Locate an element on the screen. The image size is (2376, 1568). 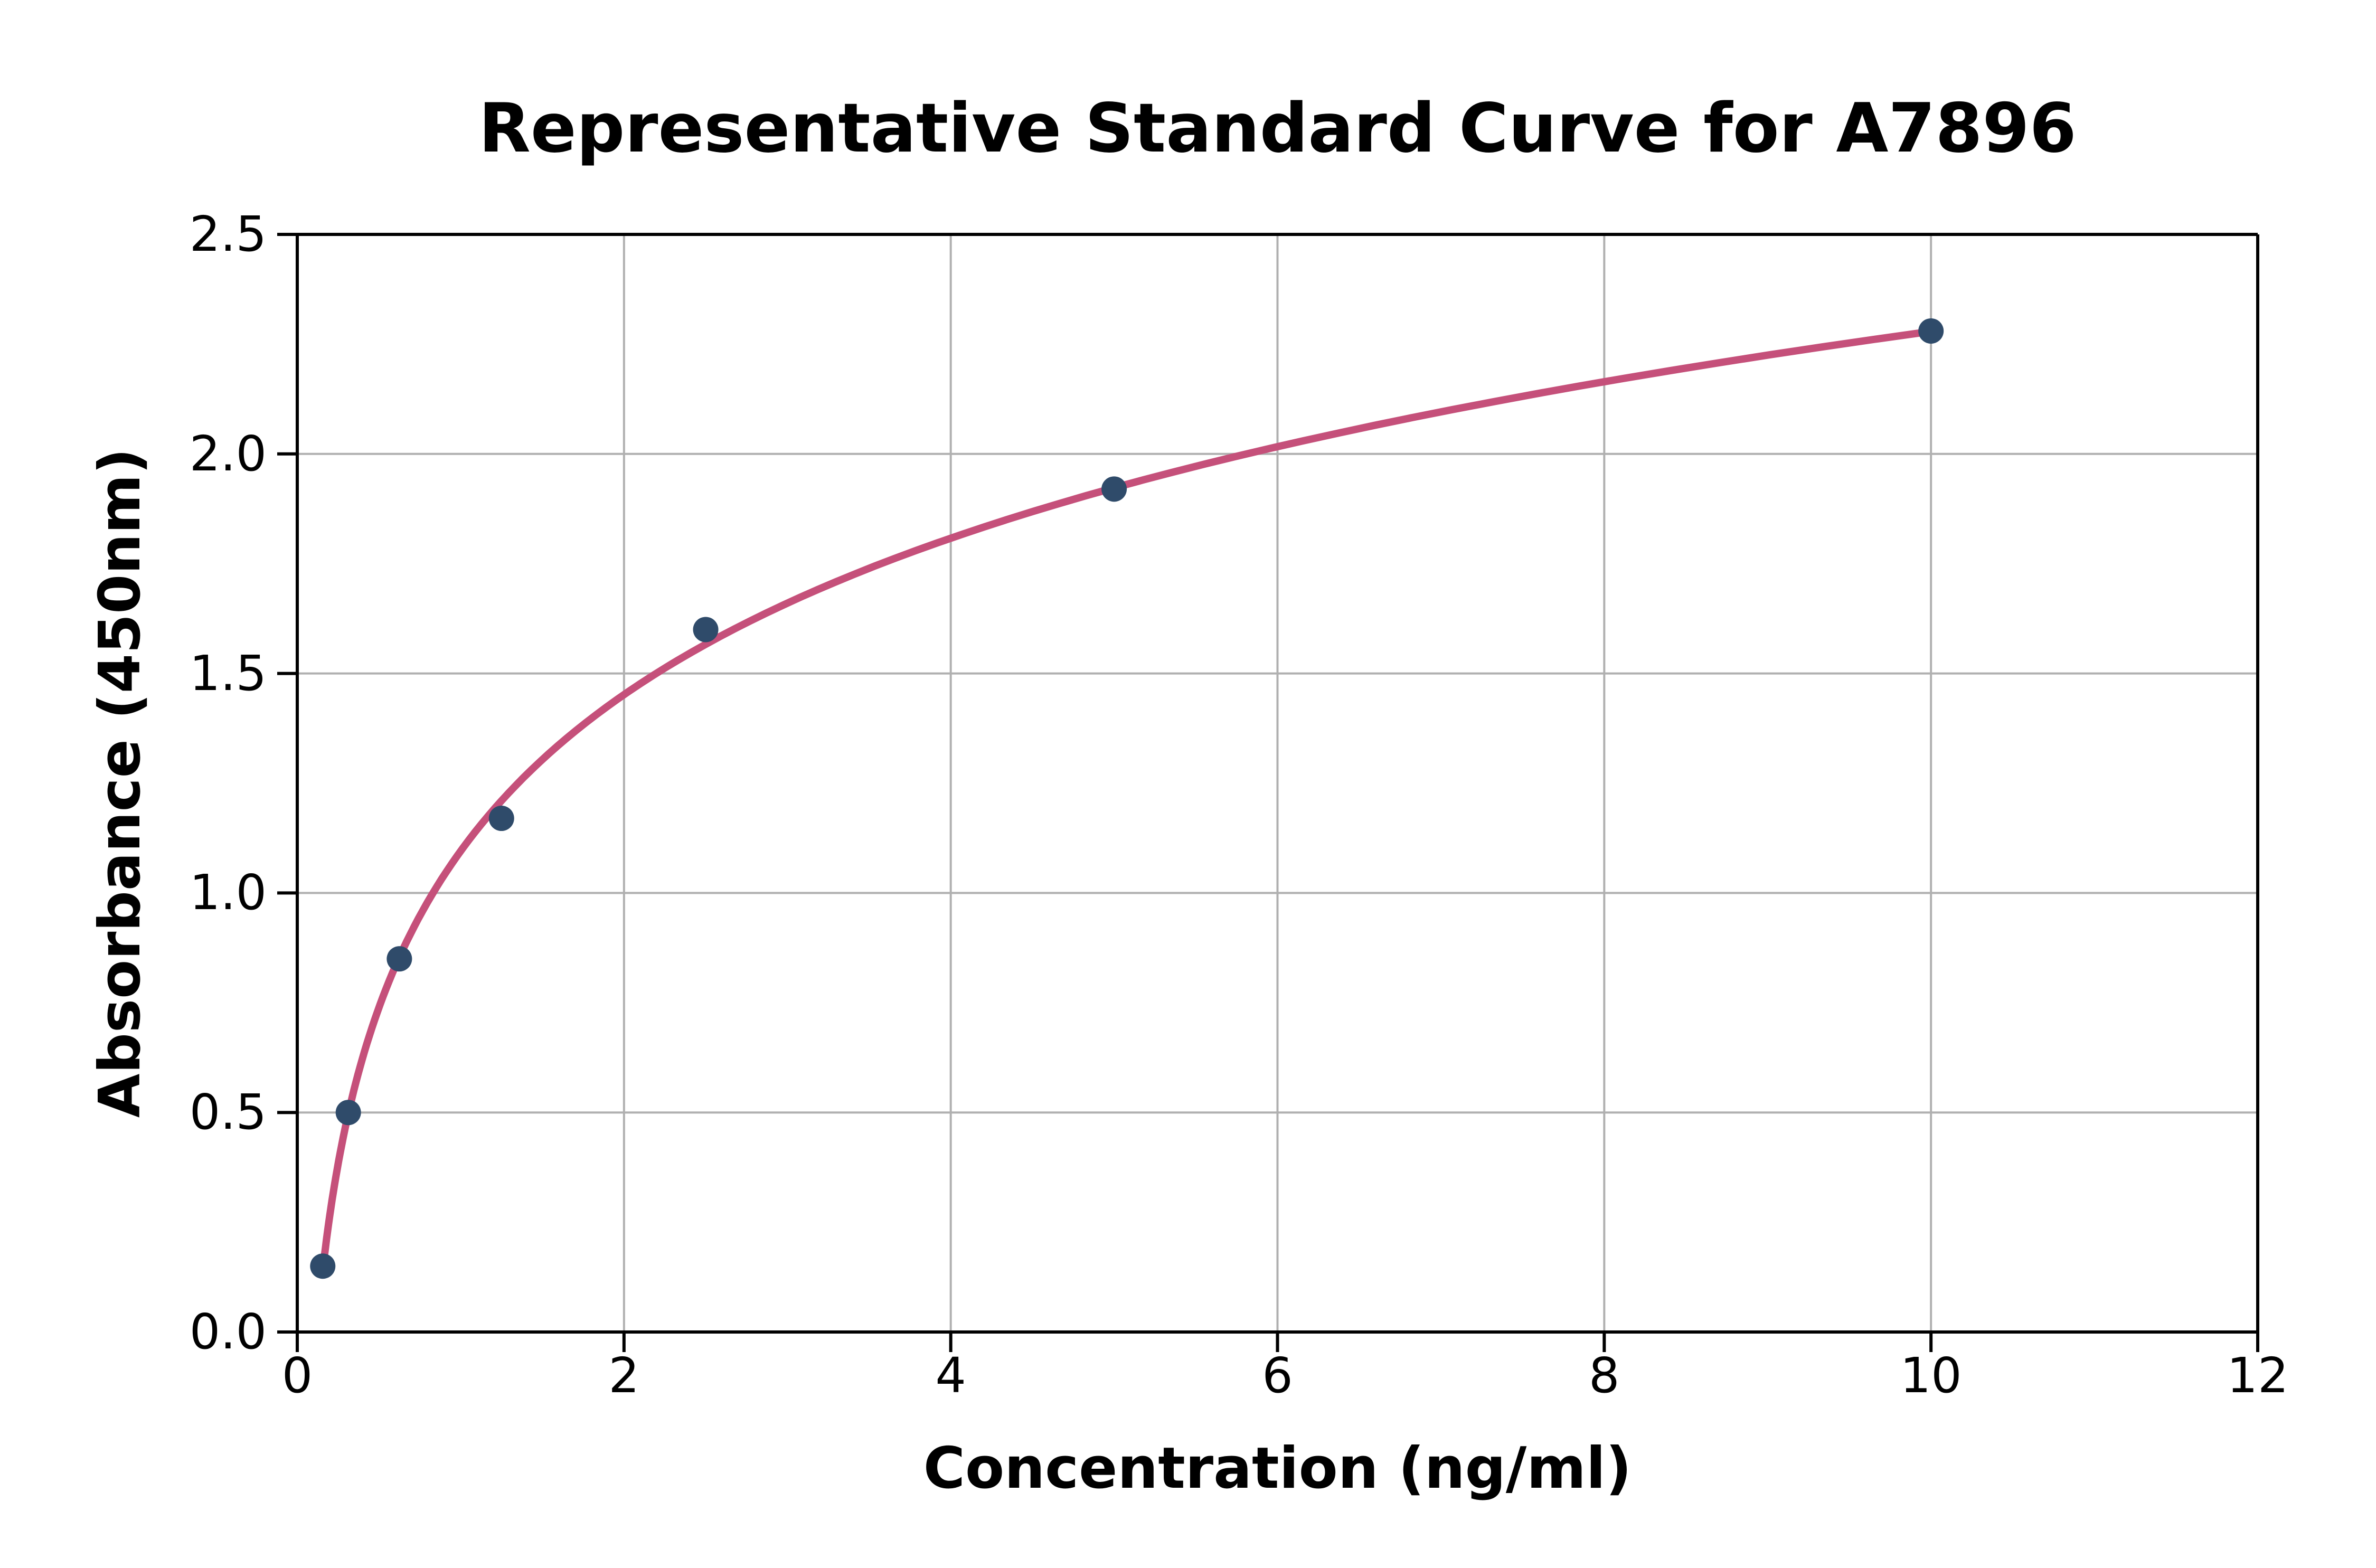
y-tick-label: 0.0 is located at coordinates (228, 1332).